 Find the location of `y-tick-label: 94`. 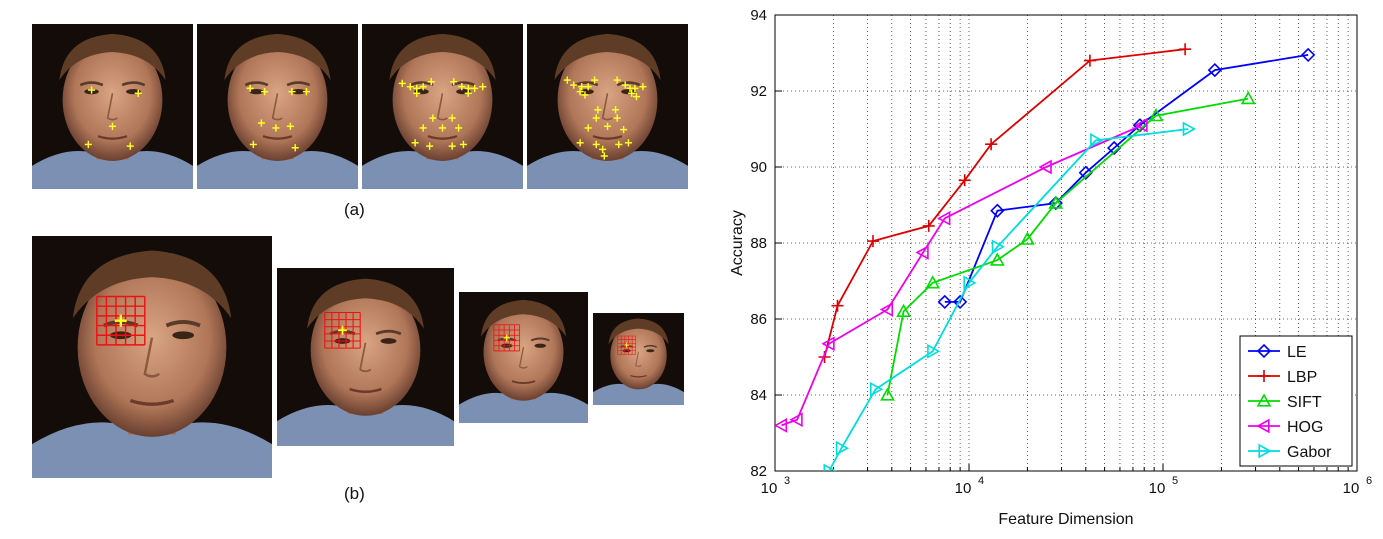

y-tick-label: 94 is located at coordinates (758, 15).